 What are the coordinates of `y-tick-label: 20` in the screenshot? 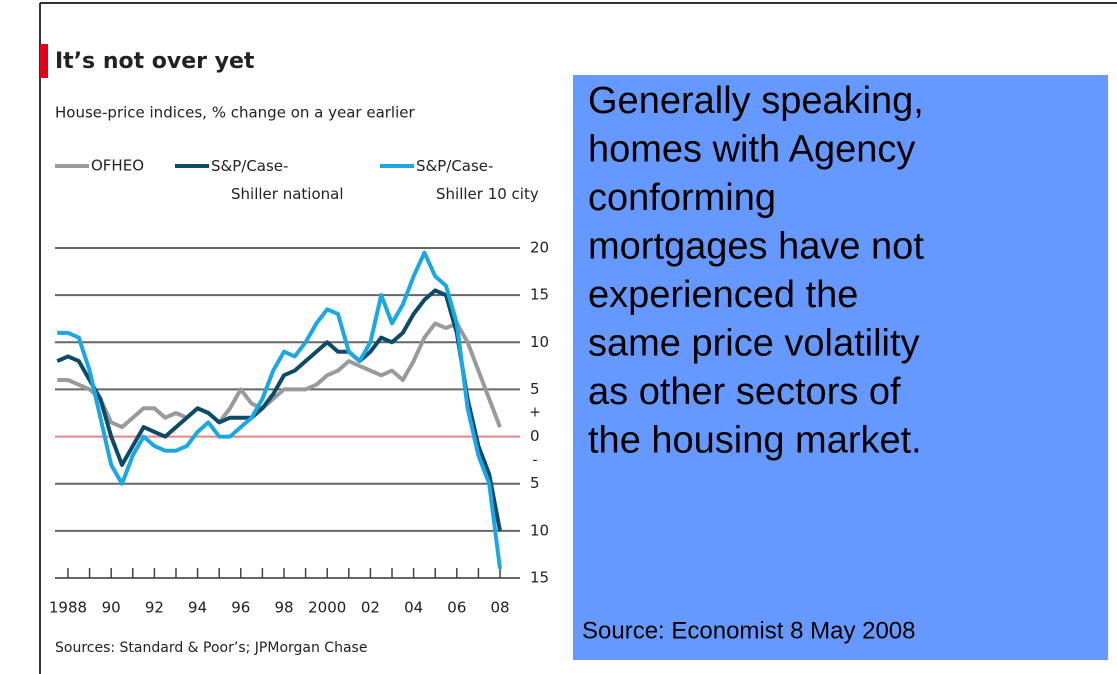 It's located at (539, 248).